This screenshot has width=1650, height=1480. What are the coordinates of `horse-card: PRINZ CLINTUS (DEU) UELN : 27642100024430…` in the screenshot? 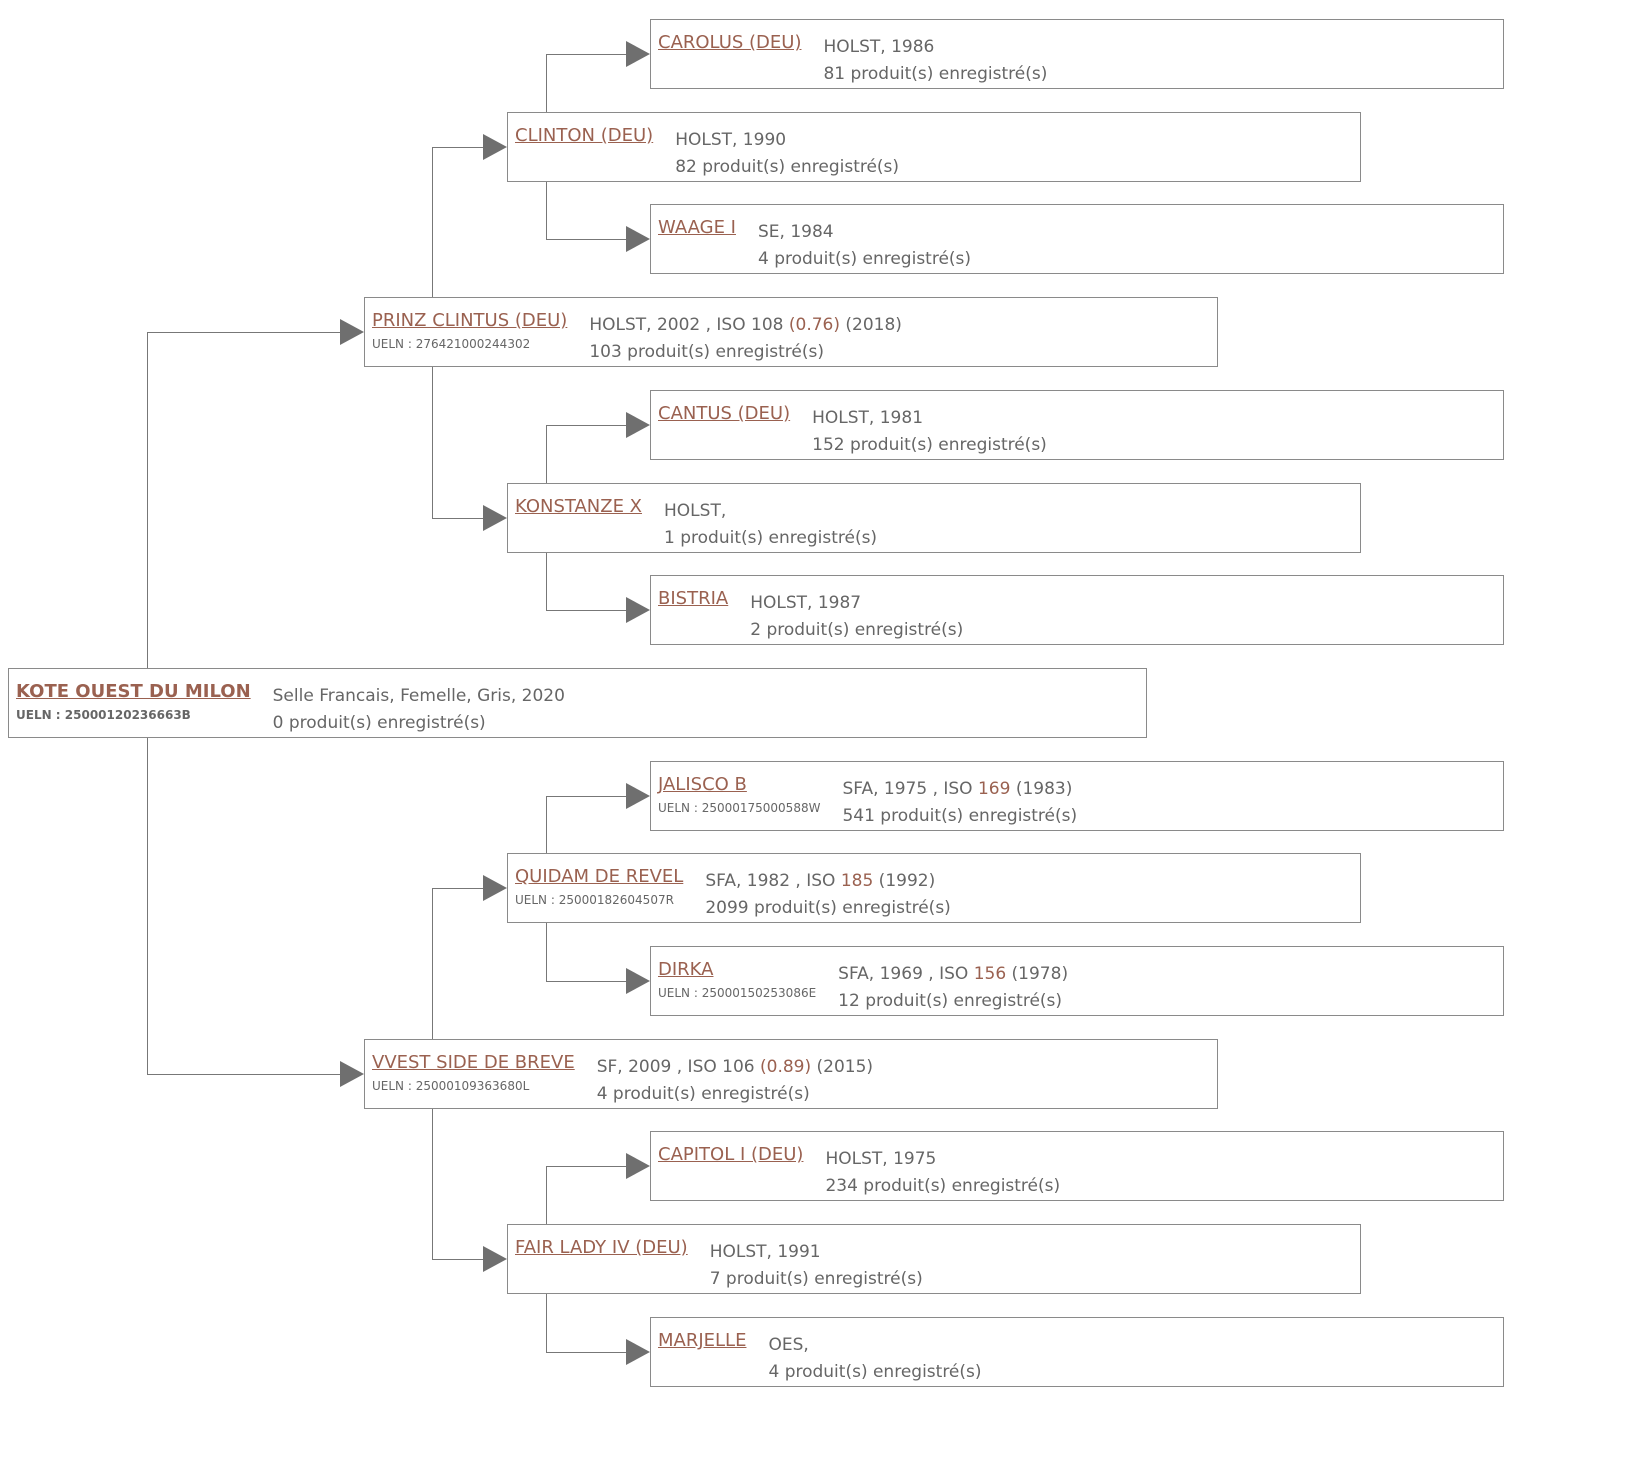 It's located at (791, 332).